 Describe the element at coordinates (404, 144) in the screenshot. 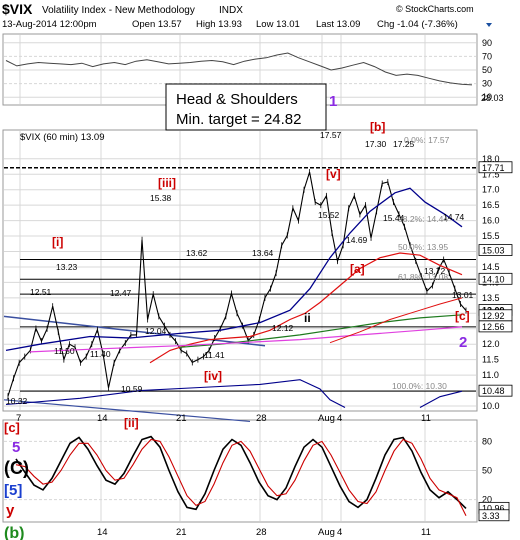

I see `price-label: 17.25` at that location.